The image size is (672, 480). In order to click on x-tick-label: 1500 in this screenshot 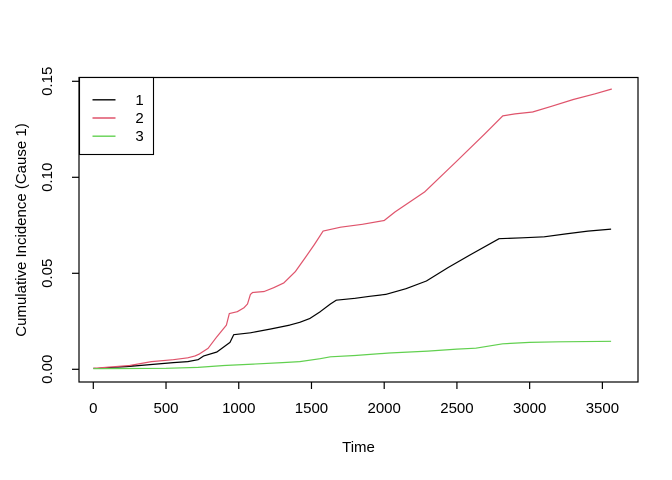, I will do `click(311, 408)`.